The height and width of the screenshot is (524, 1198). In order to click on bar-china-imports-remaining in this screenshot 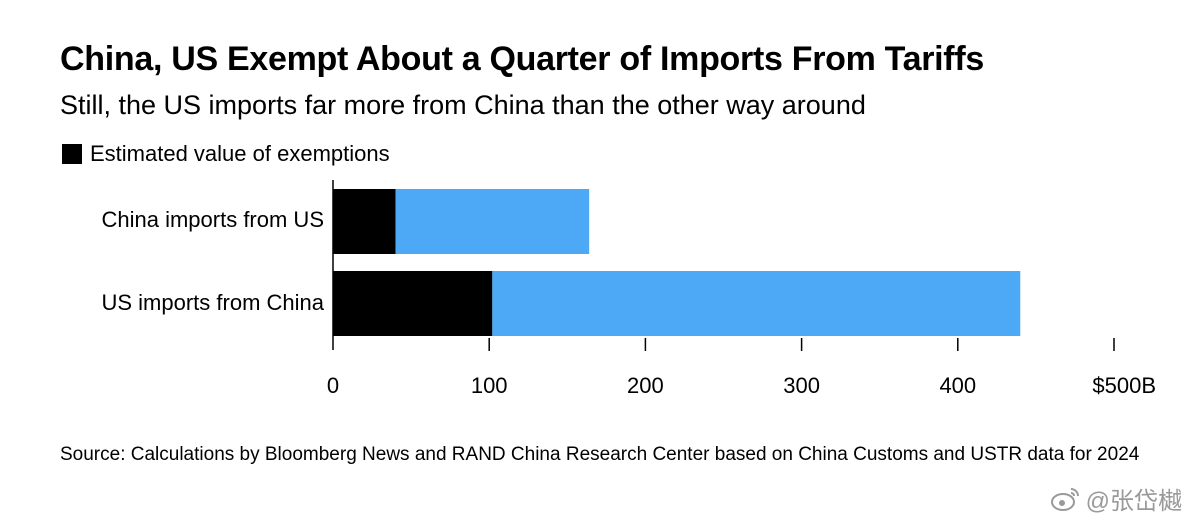, I will do `click(492, 221)`.